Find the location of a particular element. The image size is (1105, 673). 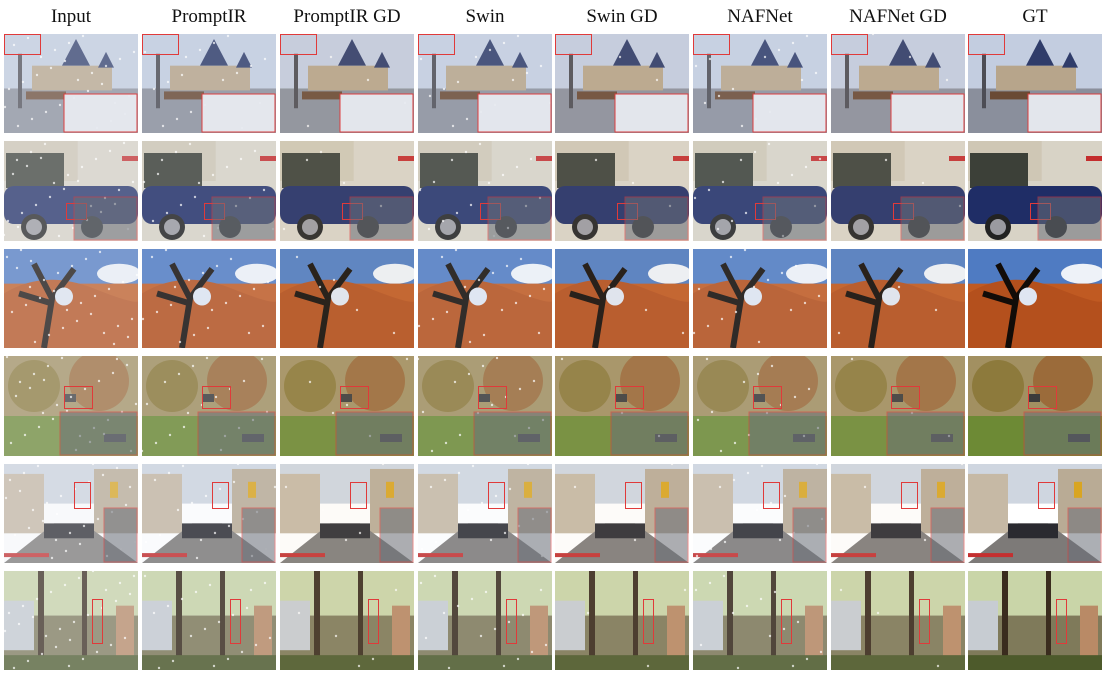

column-header: GT is located at coordinates (1035, 16).